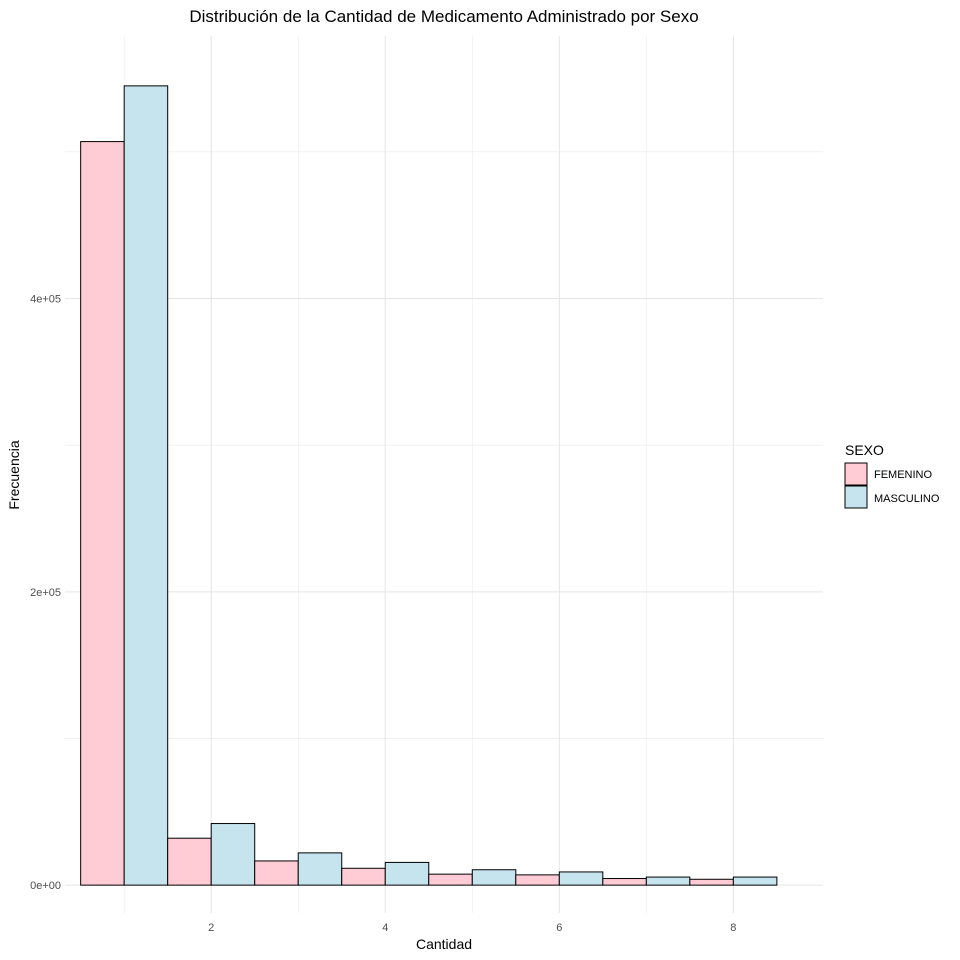  I want to click on x-tick-label: 2, so click(211, 928).